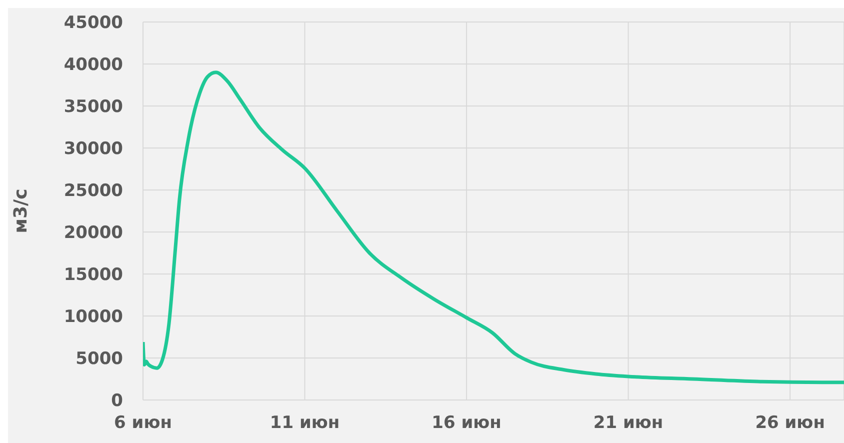 The height and width of the screenshot is (443, 844). What do you see at coordinates (790, 423) in the screenshot?
I see `x-tick-label: 26 июн` at bounding box center [790, 423].